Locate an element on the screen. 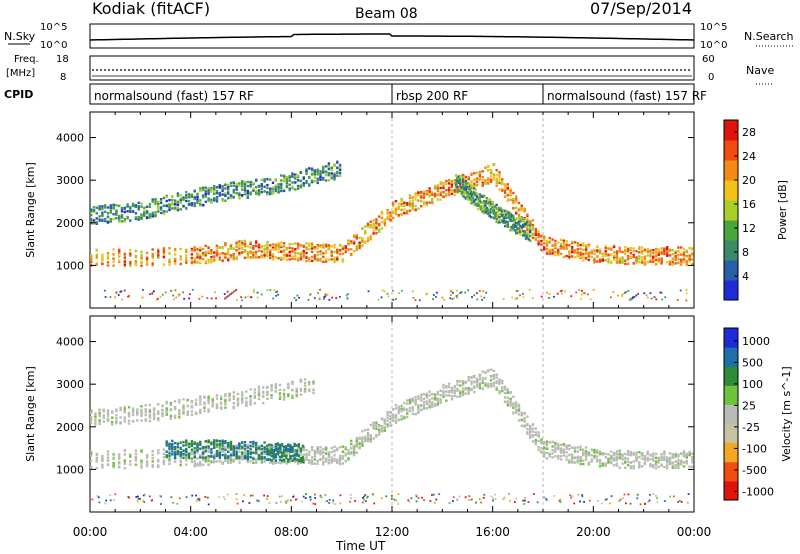 This screenshot has width=800, height=554. nsky-panel-frame is located at coordinates (392, 36).